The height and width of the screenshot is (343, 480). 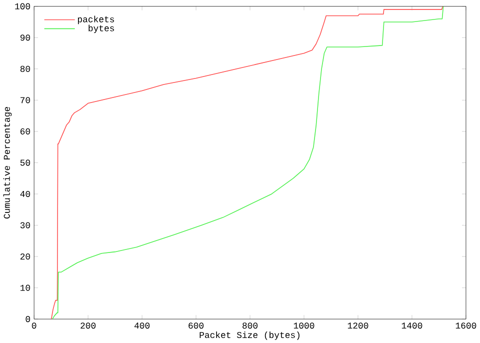 I want to click on x-tick-label: 1200, so click(x=358, y=325).